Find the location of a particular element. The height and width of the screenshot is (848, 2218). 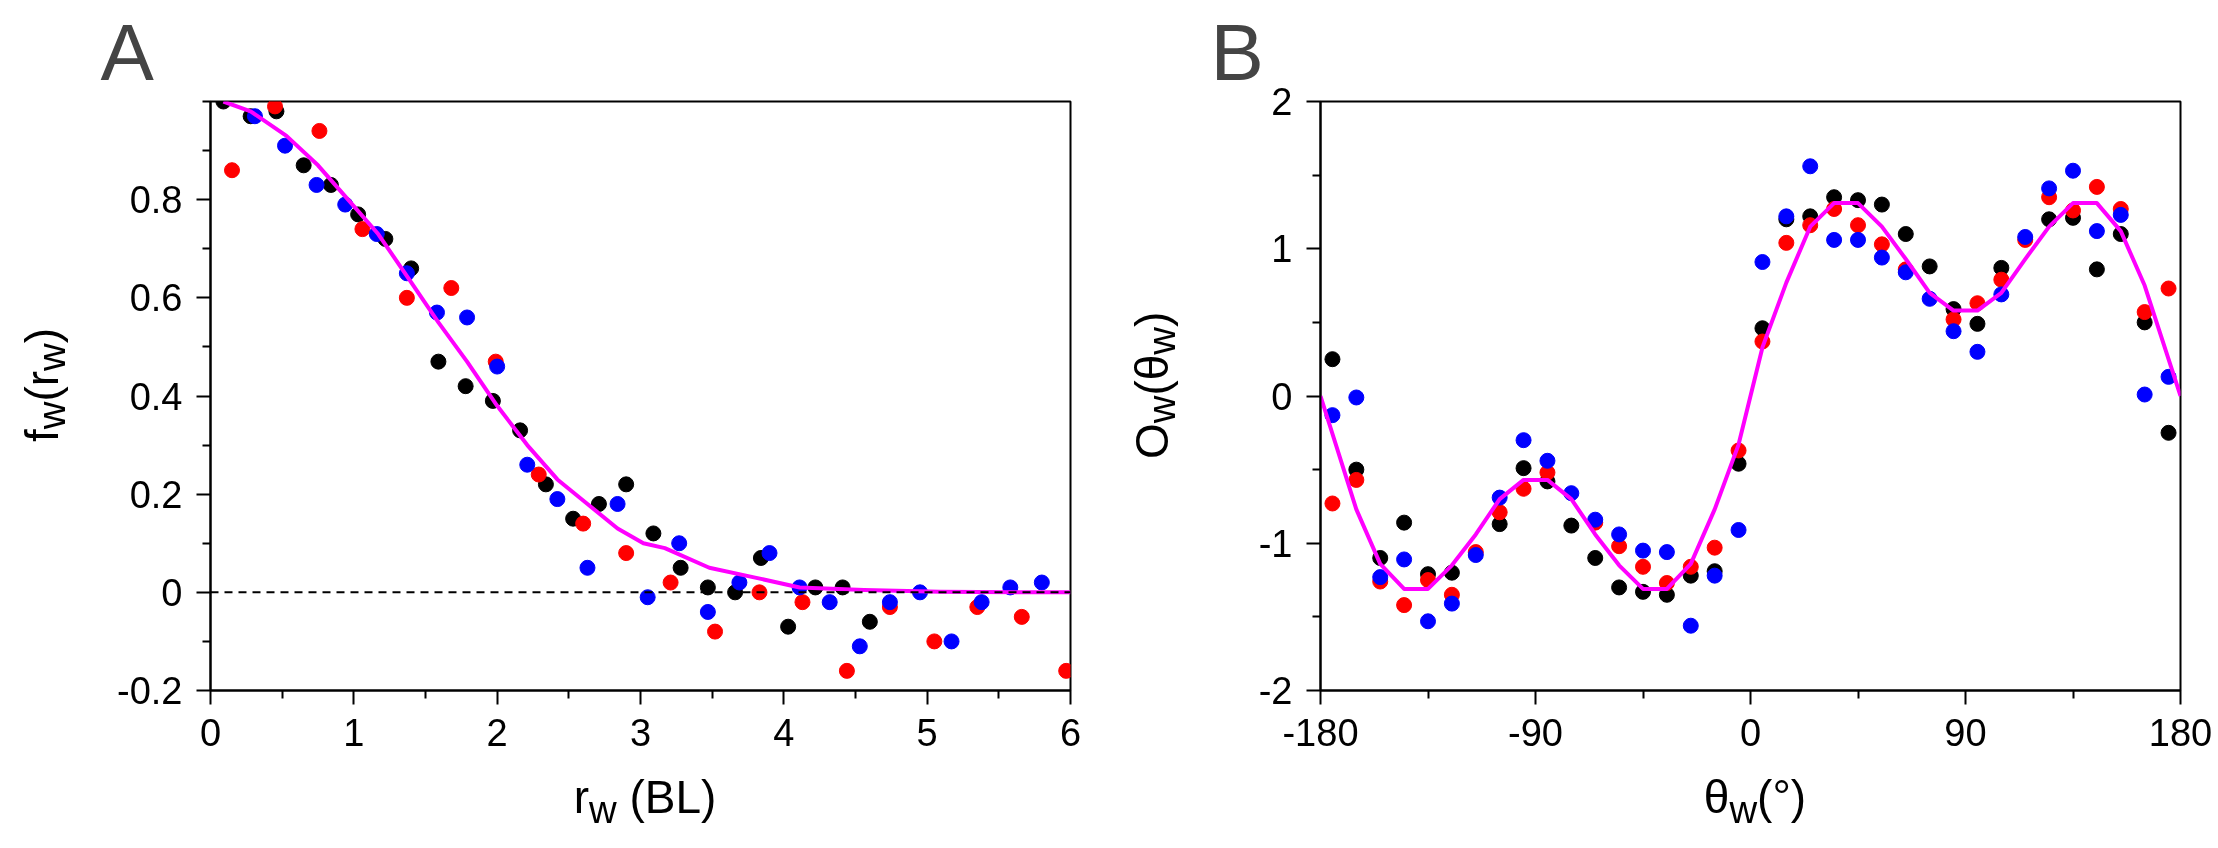

x-tick-label: 4 is located at coordinates (784, 732).